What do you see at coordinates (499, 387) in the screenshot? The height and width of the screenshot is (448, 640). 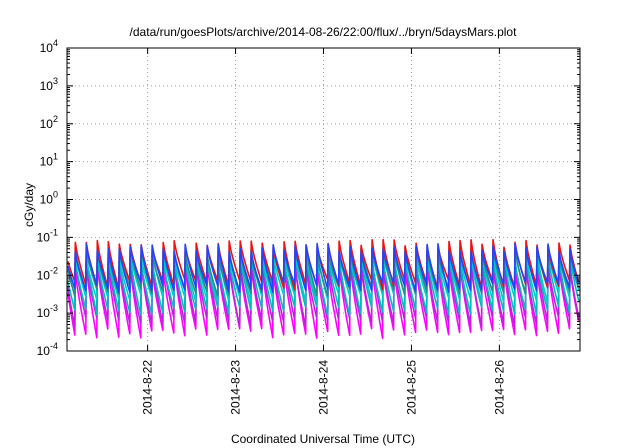 I see `x-tick-label: 2014-8-26` at bounding box center [499, 387].